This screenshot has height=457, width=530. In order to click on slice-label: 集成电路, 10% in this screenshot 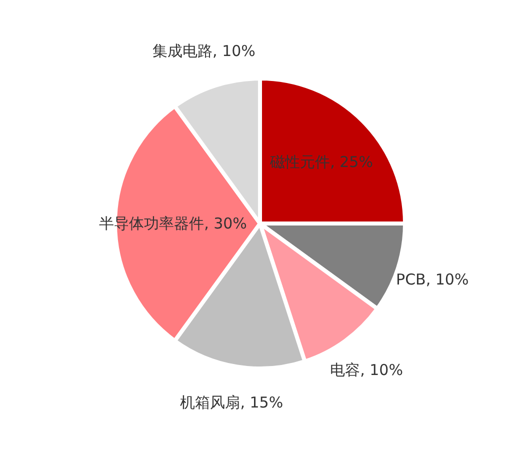, I will do `click(204, 51)`.